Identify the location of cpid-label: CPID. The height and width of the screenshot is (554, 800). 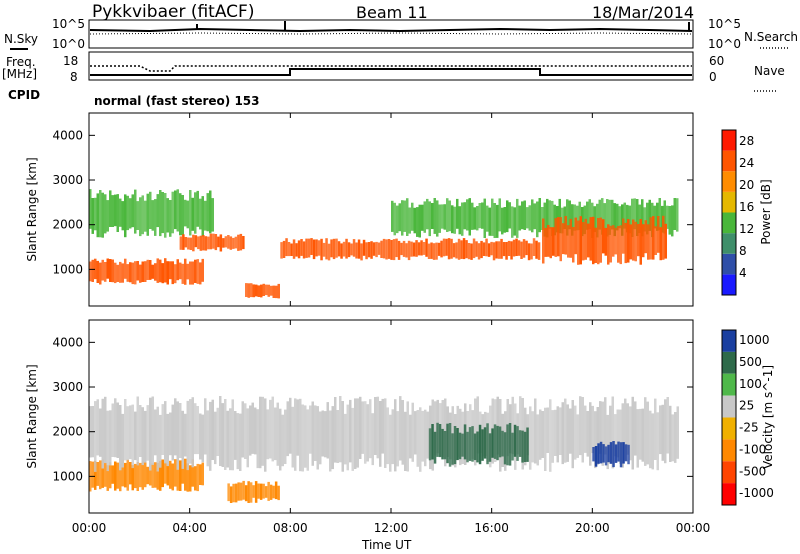
(24, 95).